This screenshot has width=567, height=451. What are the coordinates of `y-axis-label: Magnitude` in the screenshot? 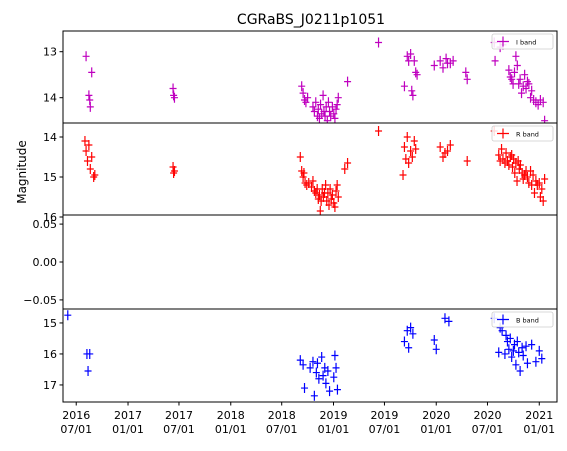 It's located at (22, 172).